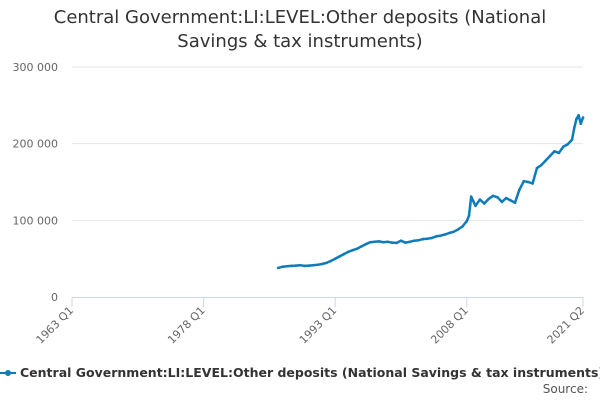 The height and width of the screenshot is (400, 600). Describe the element at coordinates (566, 325) in the screenshot. I see `x-tick-label: 2021 Q2` at that location.